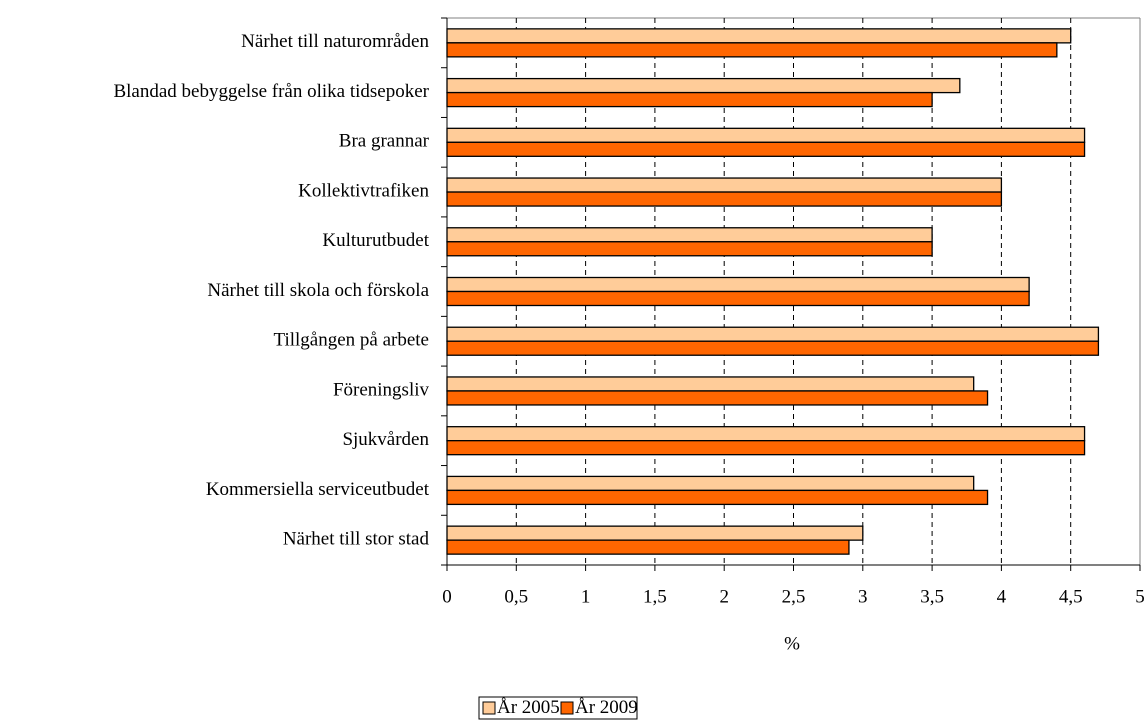 This screenshot has height=720, width=1144. Describe the element at coordinates (375, 240) in the screenshot. I see `y-tick-label: Kulturutbudet` at that location.